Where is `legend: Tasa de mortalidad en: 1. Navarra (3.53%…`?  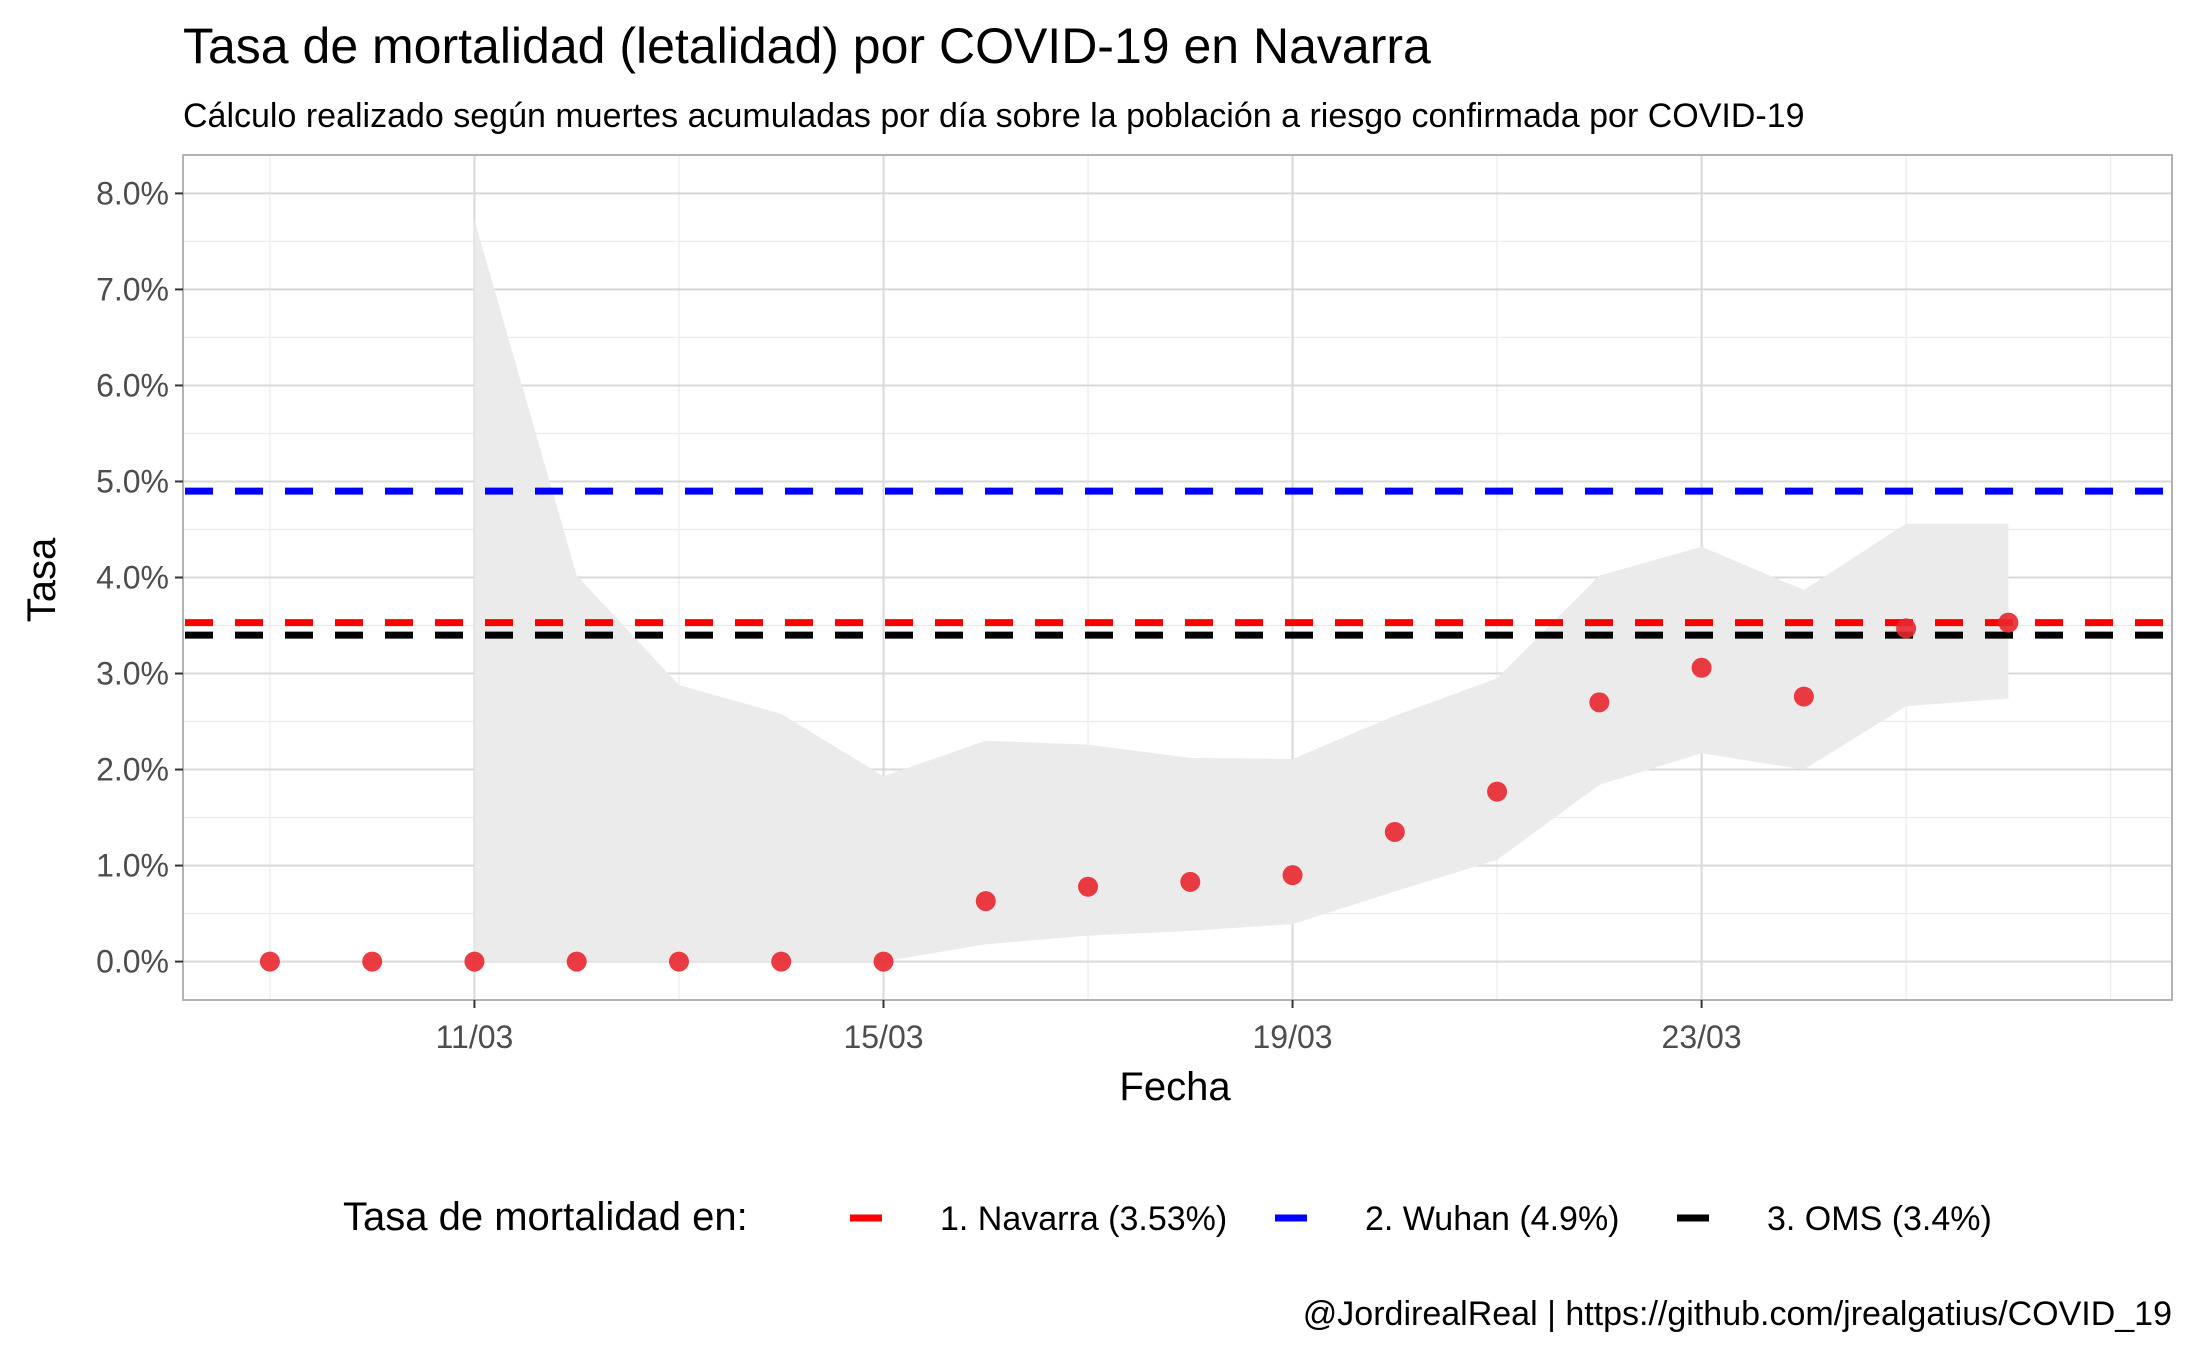 legend: Tasa de mortalidad en: 1. Navarra (3.53%… is located at coordinates (1167, 1217).